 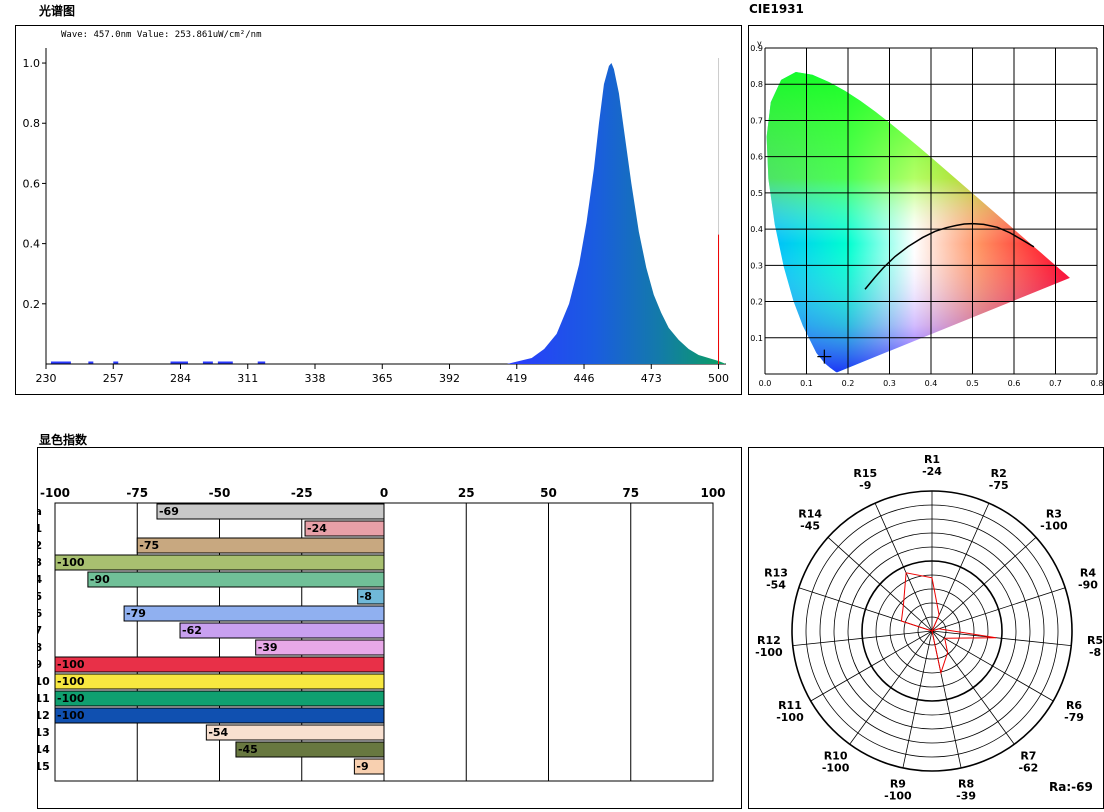 What do you see at coordinates (32, 183) in the screenshot?
I see `spectrum-y-tick-label: 0.6` at bounding box center [32, 183].